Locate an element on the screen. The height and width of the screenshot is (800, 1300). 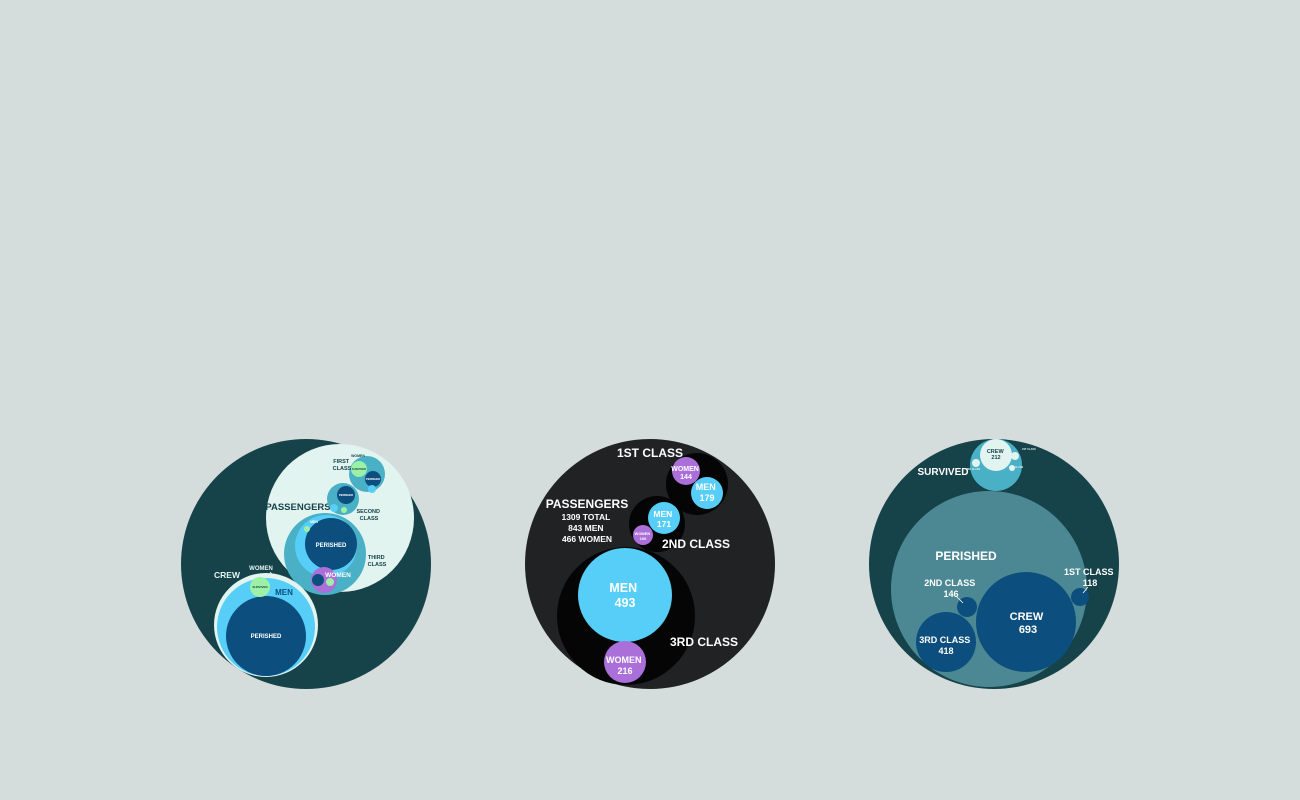
perished-crew-label: CREW 693 is located at coordinates (1028, 623).